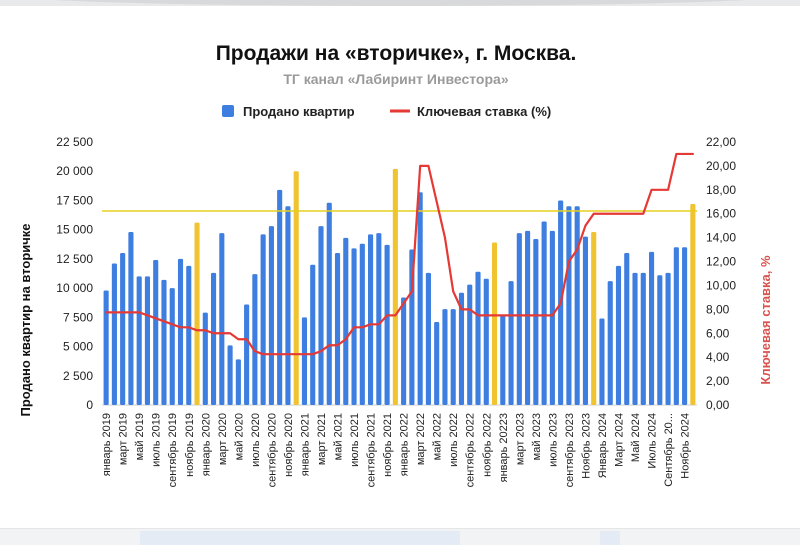  What do you see at coordinates (718, 309) in the screenshot?
I see `y2-tick-label: 8,00` at bounding box center [718, 309].